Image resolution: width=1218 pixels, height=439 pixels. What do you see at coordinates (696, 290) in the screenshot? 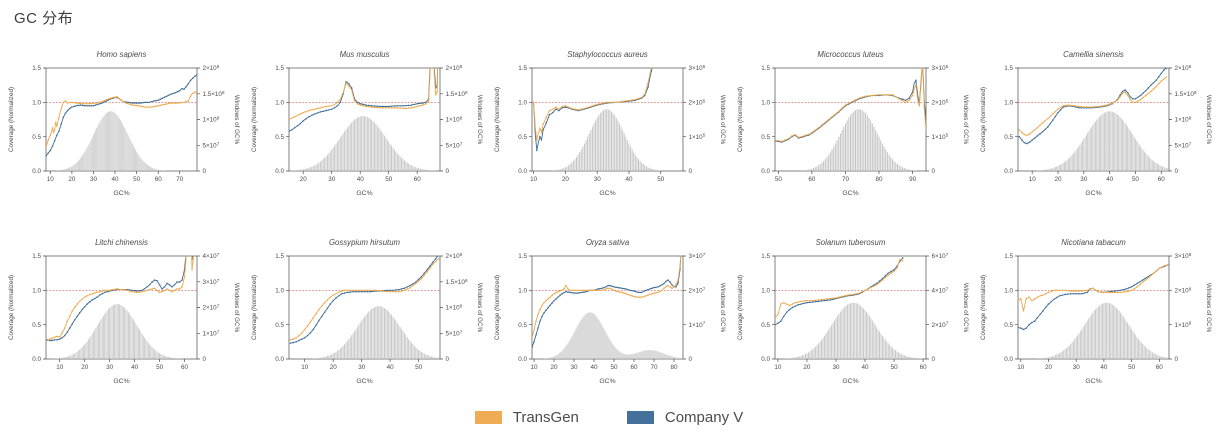
I see `svg-text: 2×10⁷` at bounding box center [696, 290].